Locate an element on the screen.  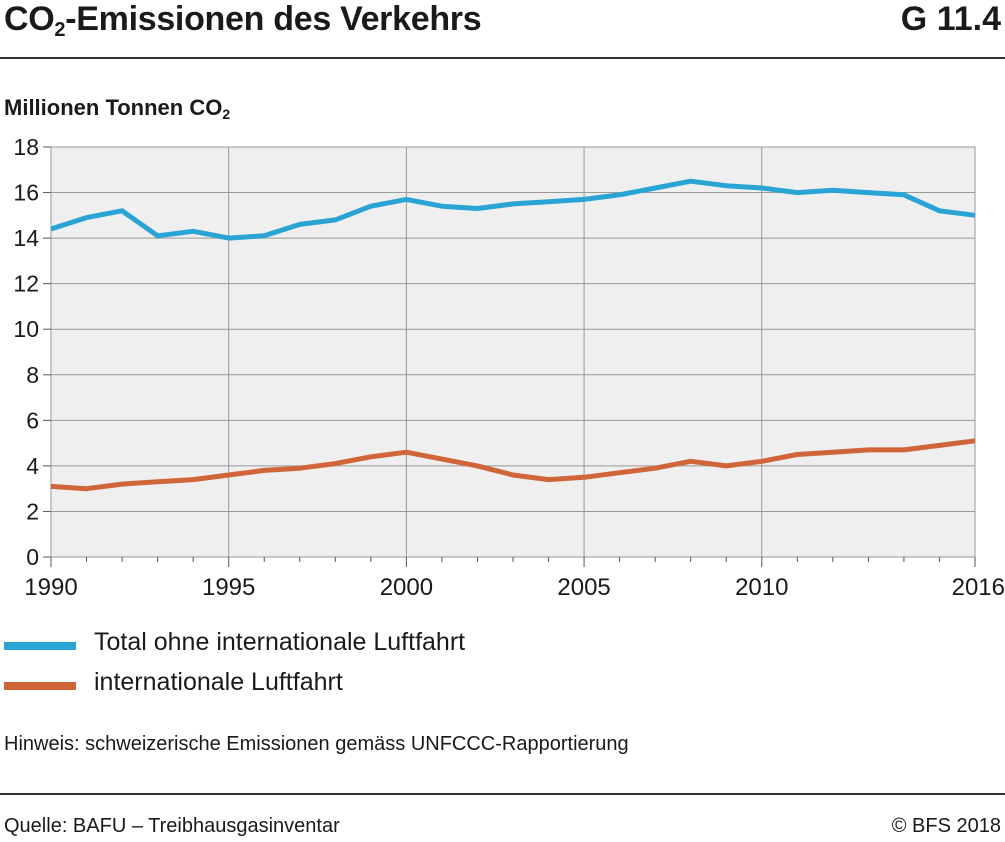
y-tick-label: 18 is located at coordinates (26, 147).